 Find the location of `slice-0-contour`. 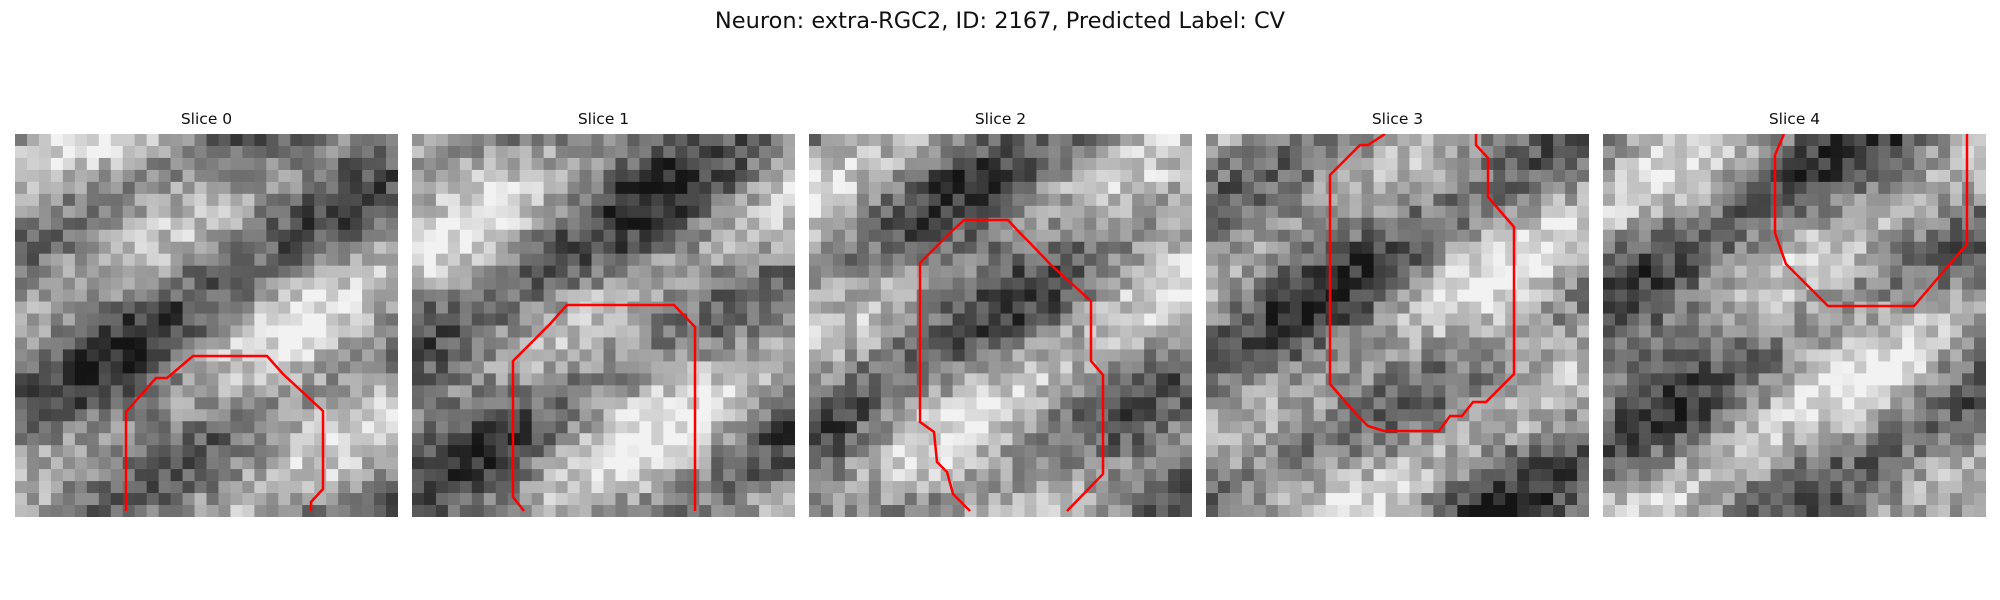

slice-0-contour is located at coordinates (224, 432).